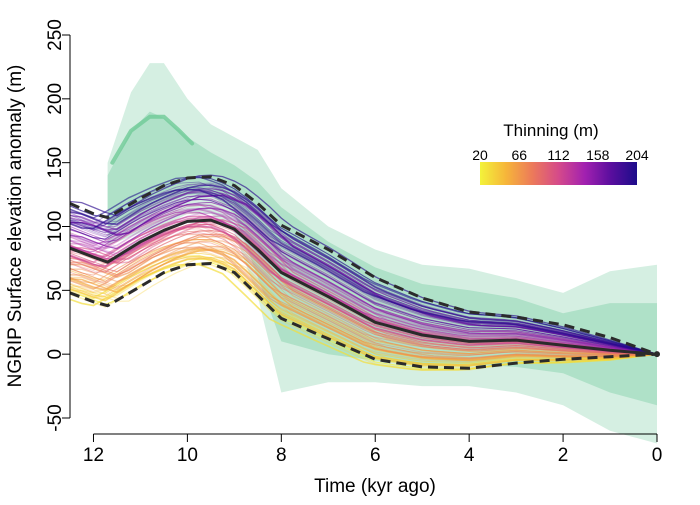 The width and height of the screenshot is (700, 505). Describe the element at coordinates (152, 139) in the screenshot. I see `band-highlight-arc` at that location.